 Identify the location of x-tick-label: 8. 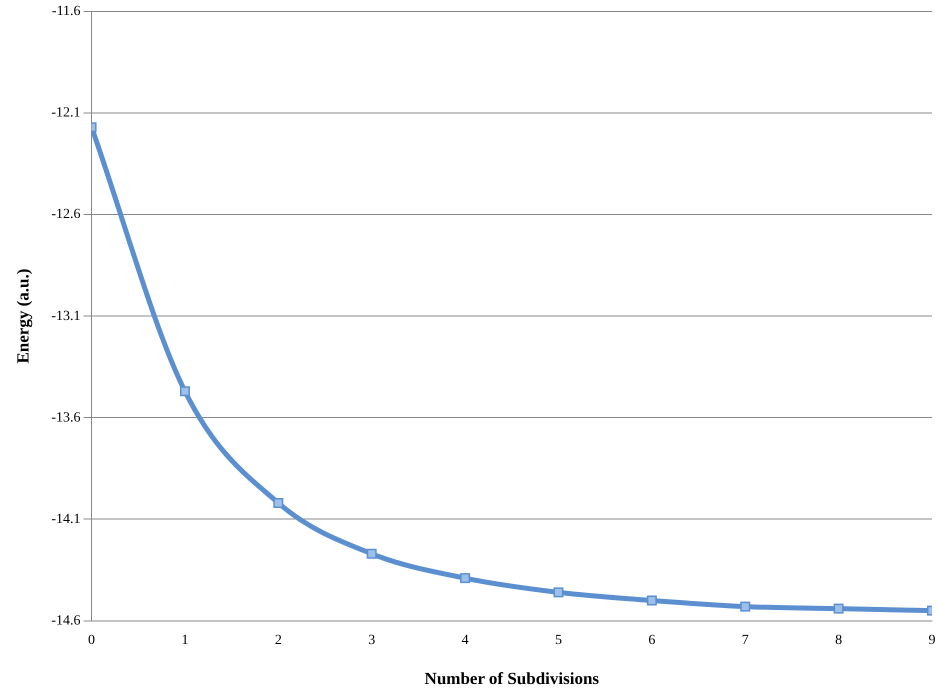
(838, 640).